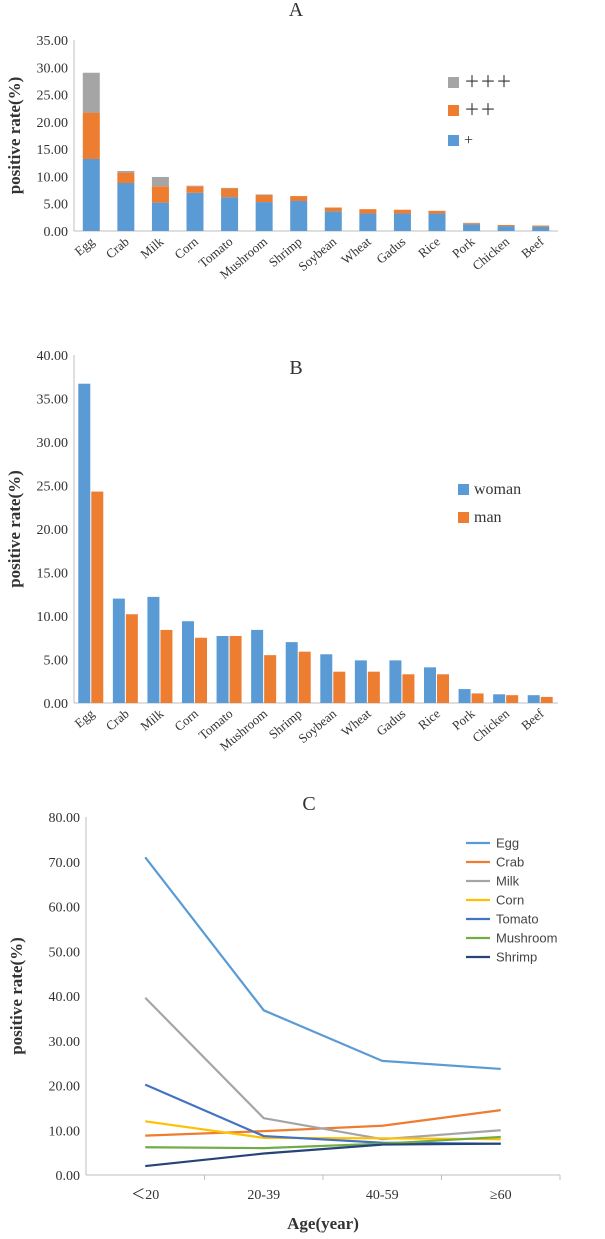 The image size is (605, 1239). What do you see at coordinates (356, 251) in the screenshot?
I see `chart-a-x-tick-label: Wheat` at bounding box center [356, 251].